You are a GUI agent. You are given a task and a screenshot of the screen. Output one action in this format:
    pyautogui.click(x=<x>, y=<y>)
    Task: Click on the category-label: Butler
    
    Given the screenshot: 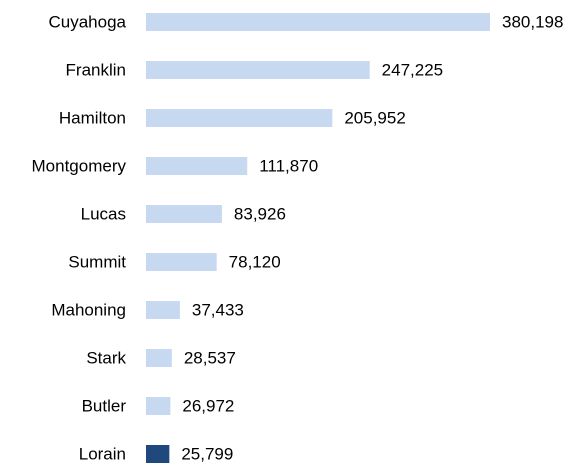 What is the action you would take?
    pyautogui.click(x=104, y=405)
    